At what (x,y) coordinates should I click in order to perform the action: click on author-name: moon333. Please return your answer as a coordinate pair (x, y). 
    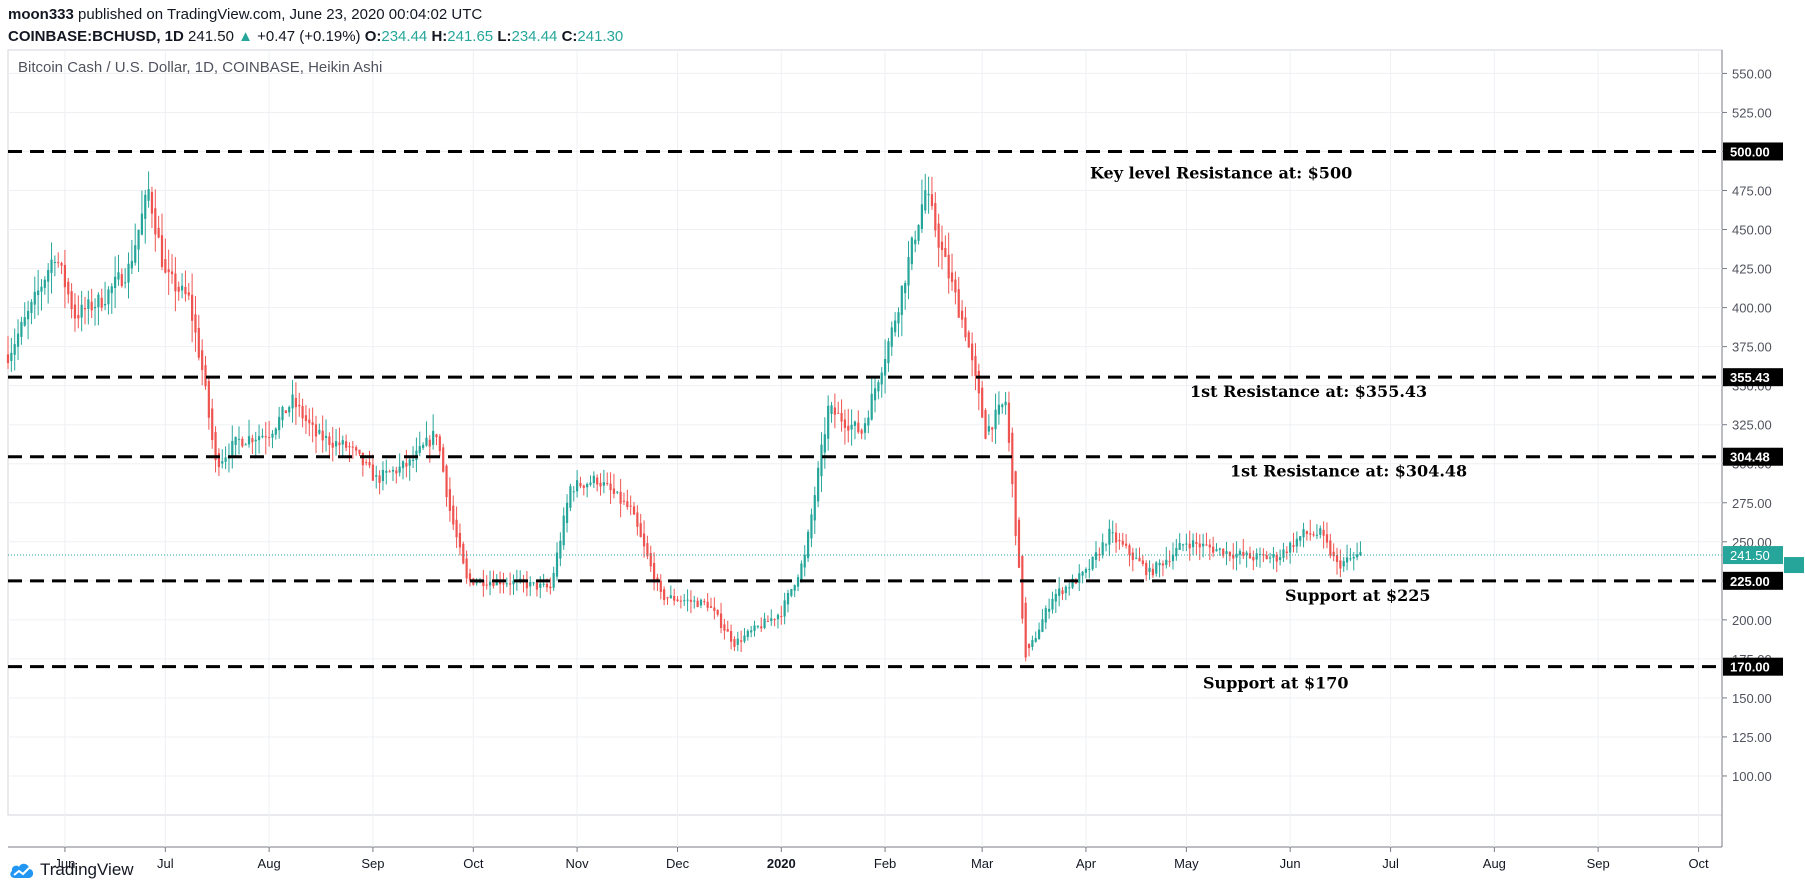
    Looking at the image, I should click on (41, 14).